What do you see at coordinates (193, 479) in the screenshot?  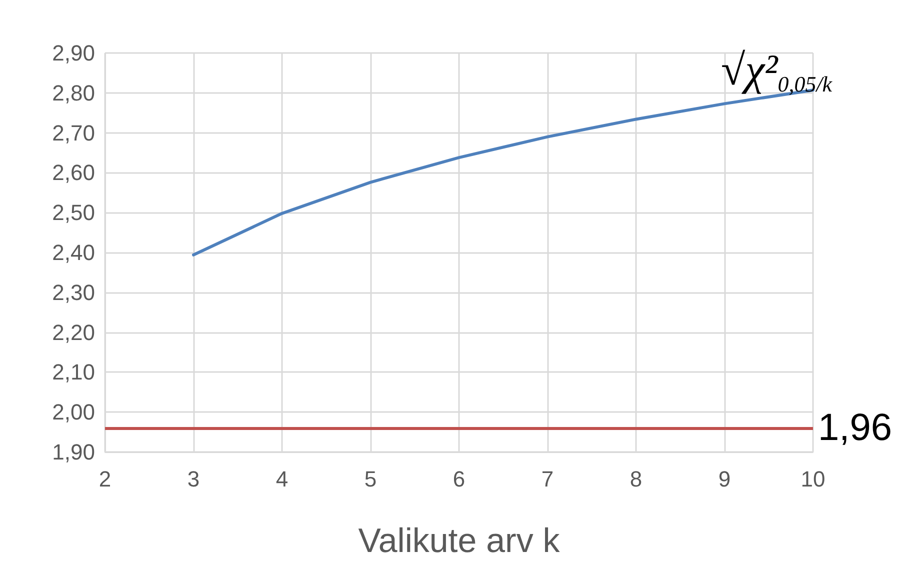 I see `x-tick-label: 3` at bounding box center [193, 479].